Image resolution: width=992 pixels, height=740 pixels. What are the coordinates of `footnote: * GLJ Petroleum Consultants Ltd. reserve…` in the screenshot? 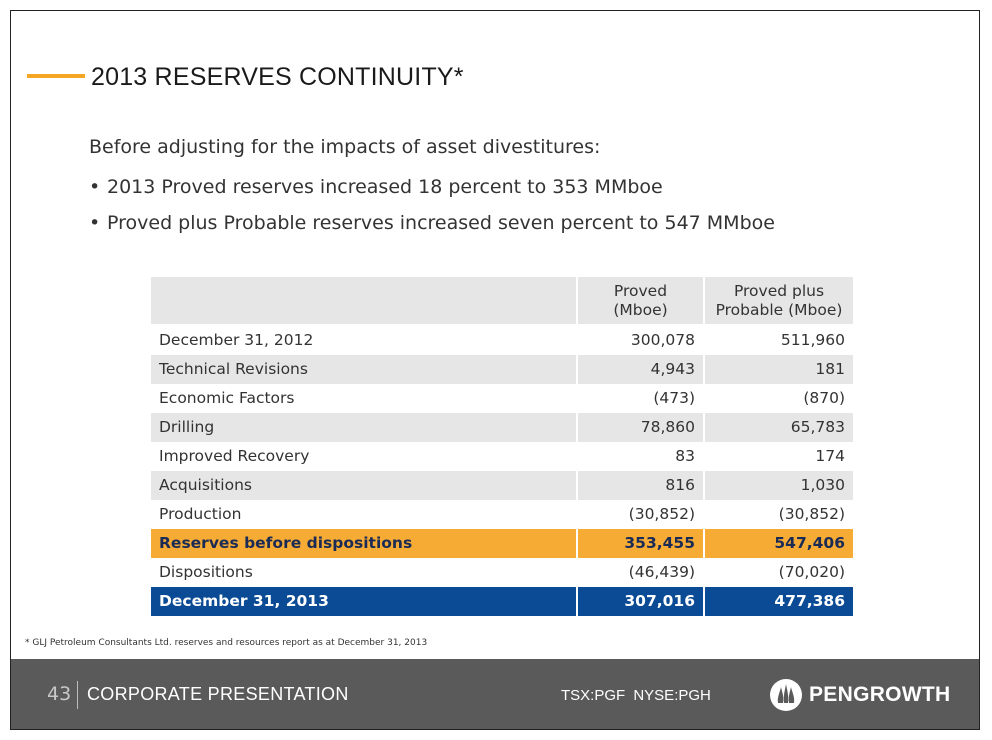 It's located at (226, 643).